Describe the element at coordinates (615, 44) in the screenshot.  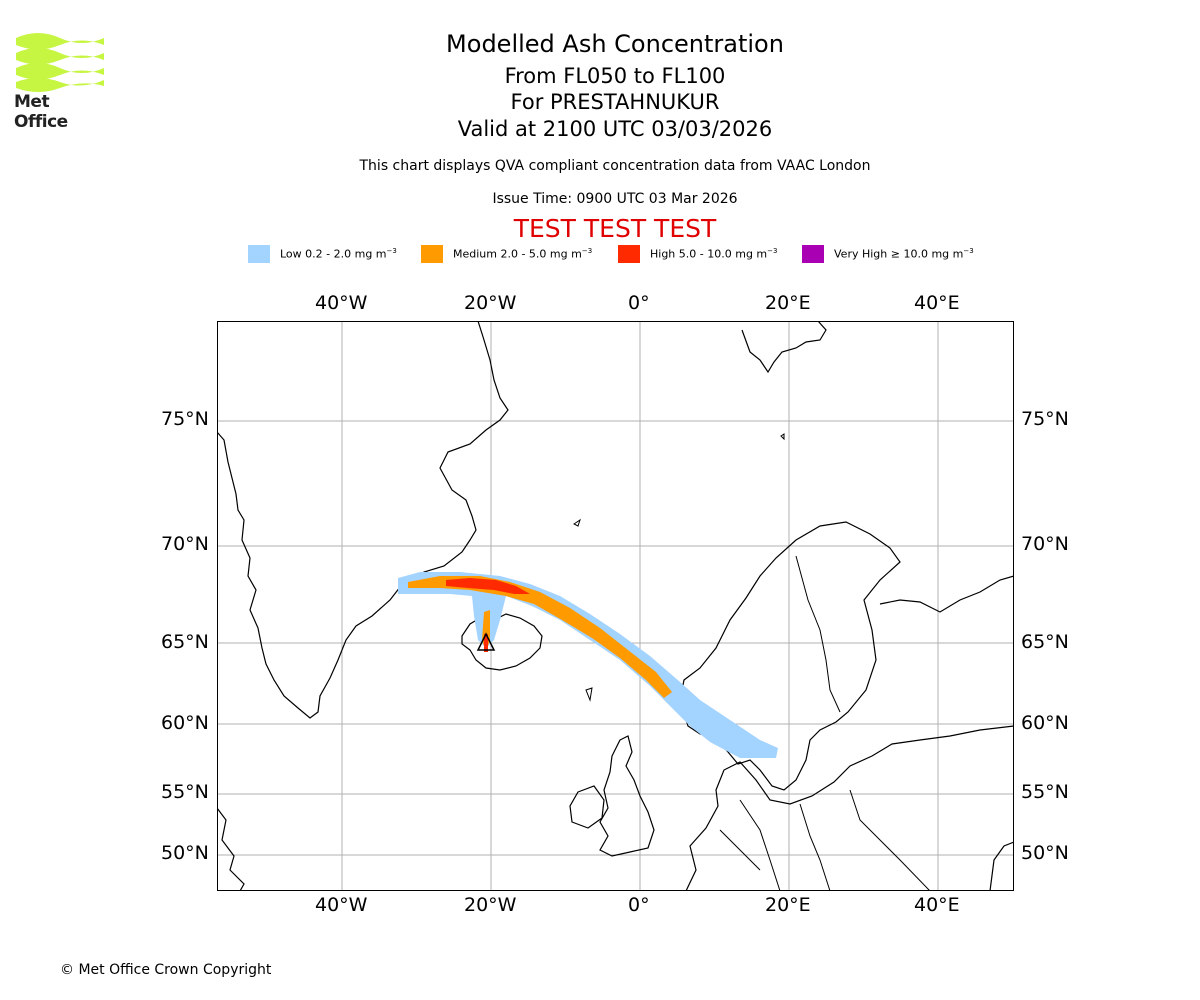
I see `chart-title: Modelled Ash Concentration` at that location.